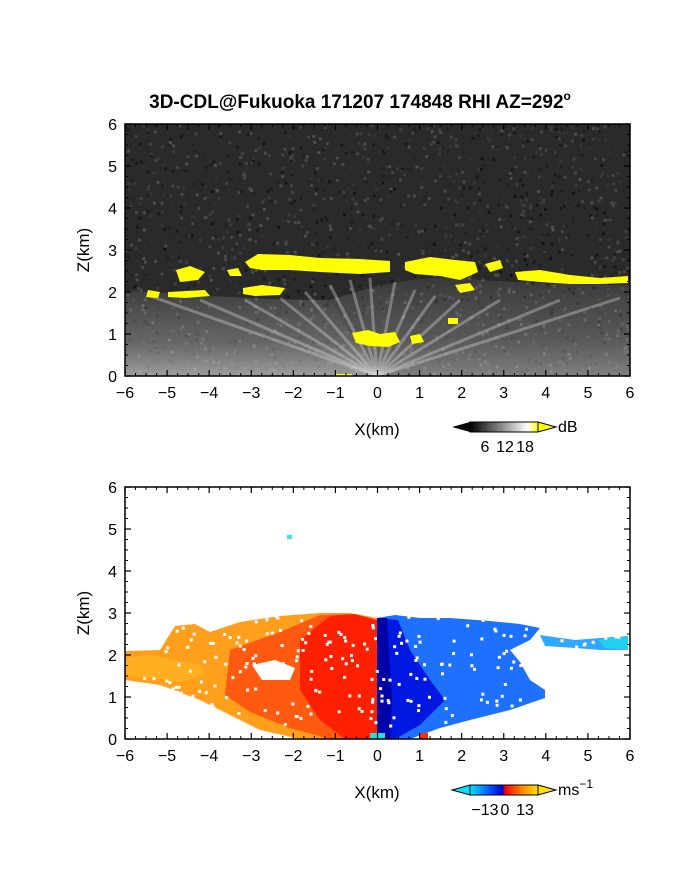 This screenshot has width=680, height=880. What do you see at coordinates (328, 336) in the screenshot?
I see `clutter-ray` at bounding box center [328, 336].